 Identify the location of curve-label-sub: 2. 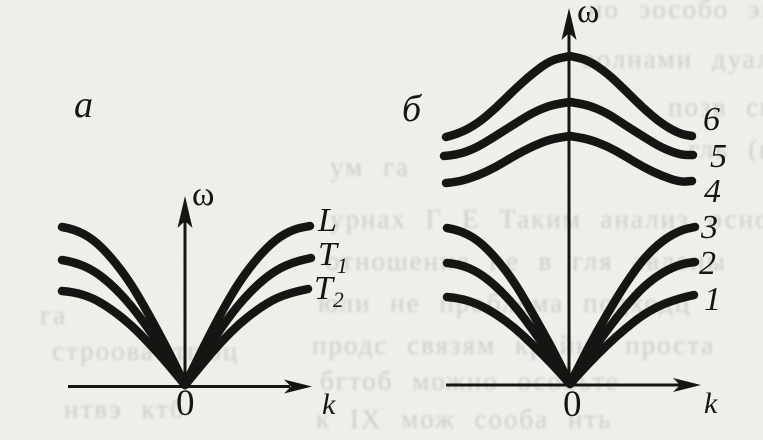
(338, 299).